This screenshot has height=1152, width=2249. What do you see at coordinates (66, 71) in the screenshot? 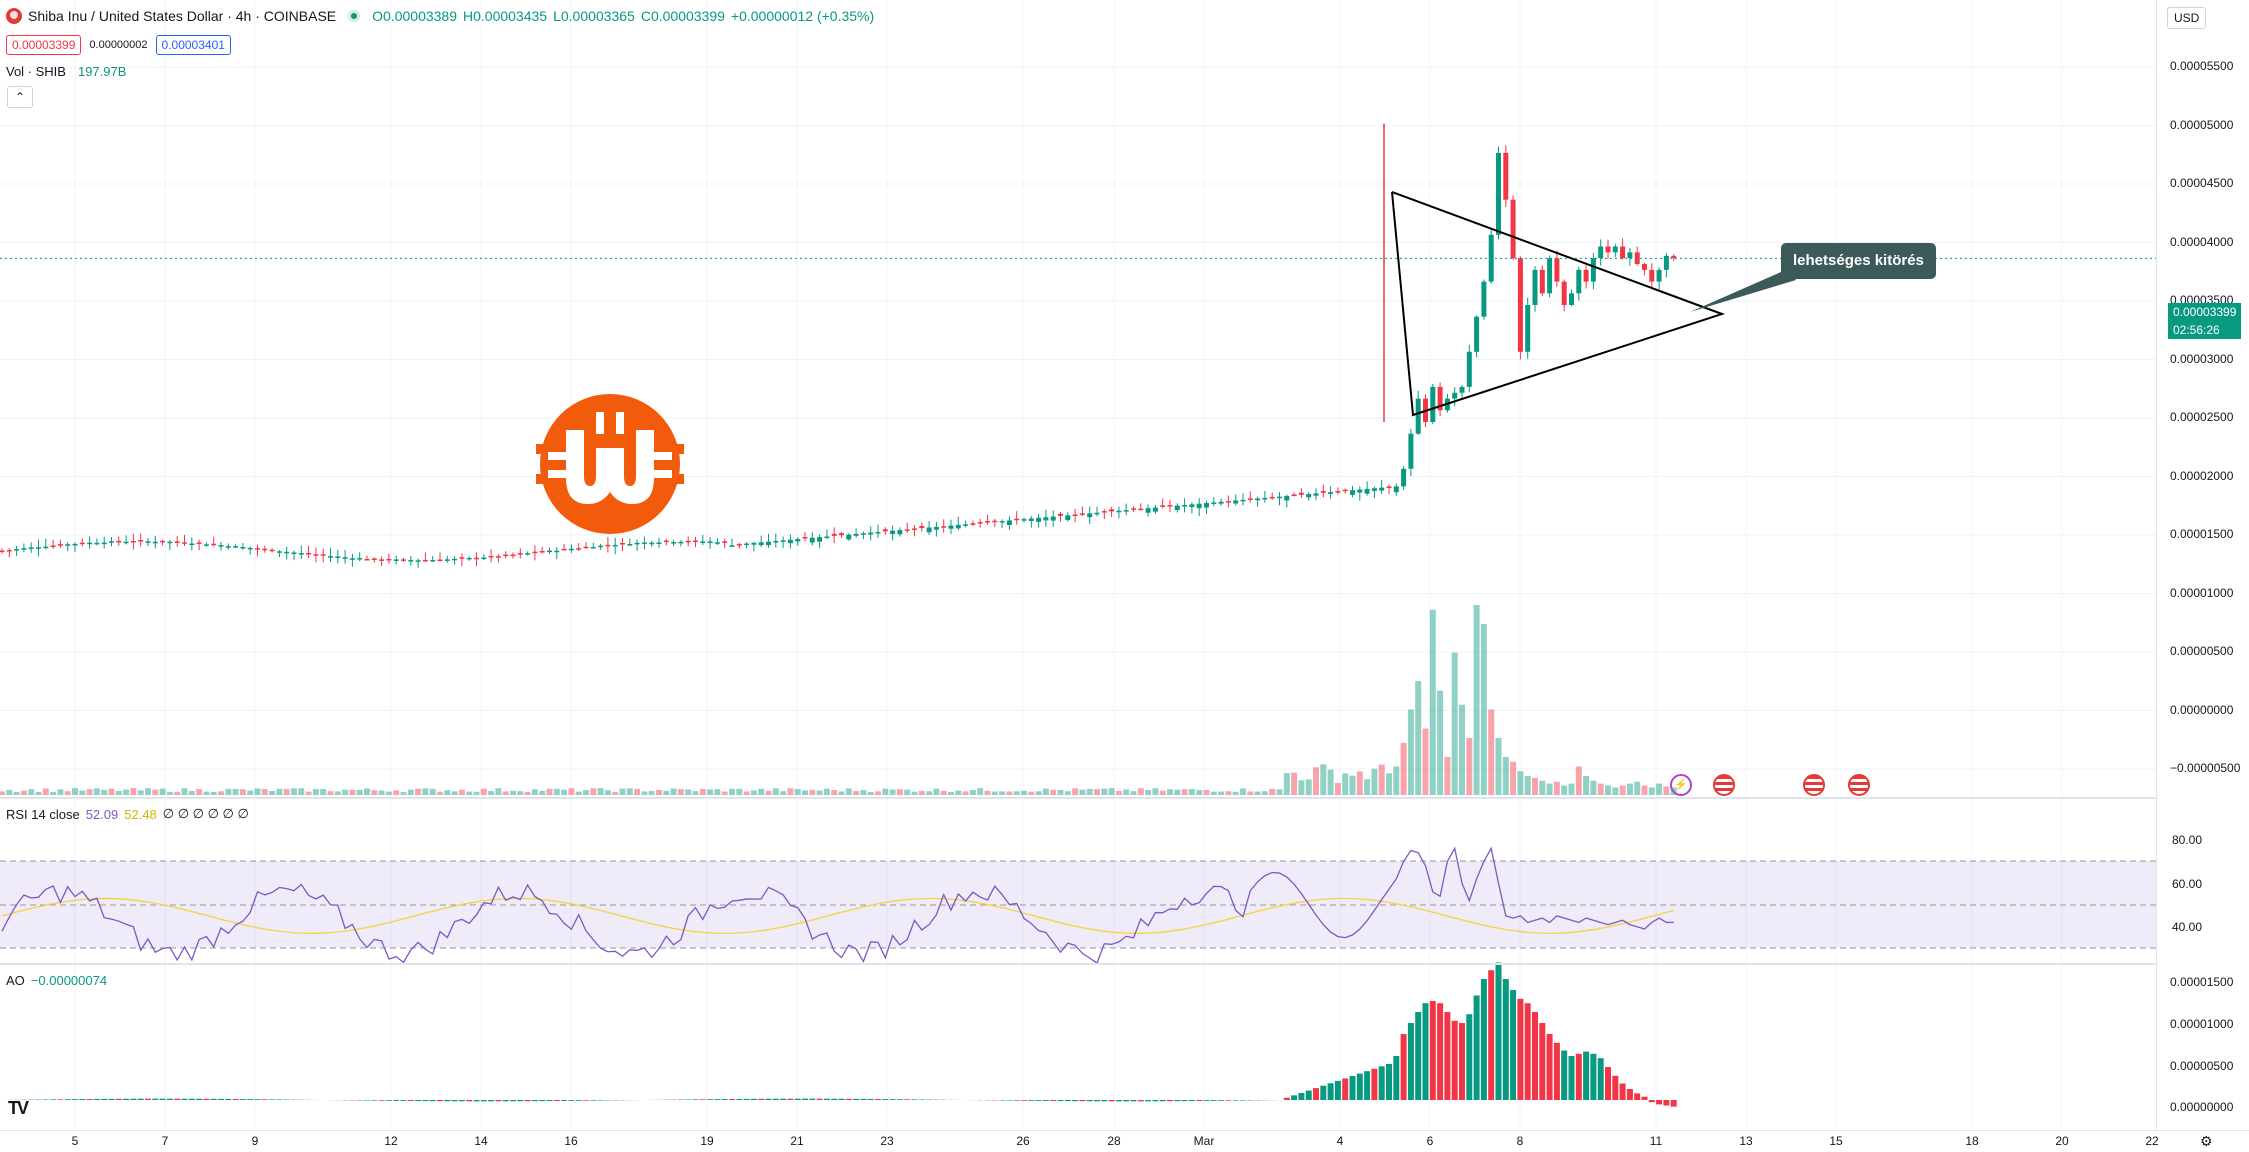
I see `volume-legend: Vol · SHIB 197.97B` at bounding box center [66, 71].